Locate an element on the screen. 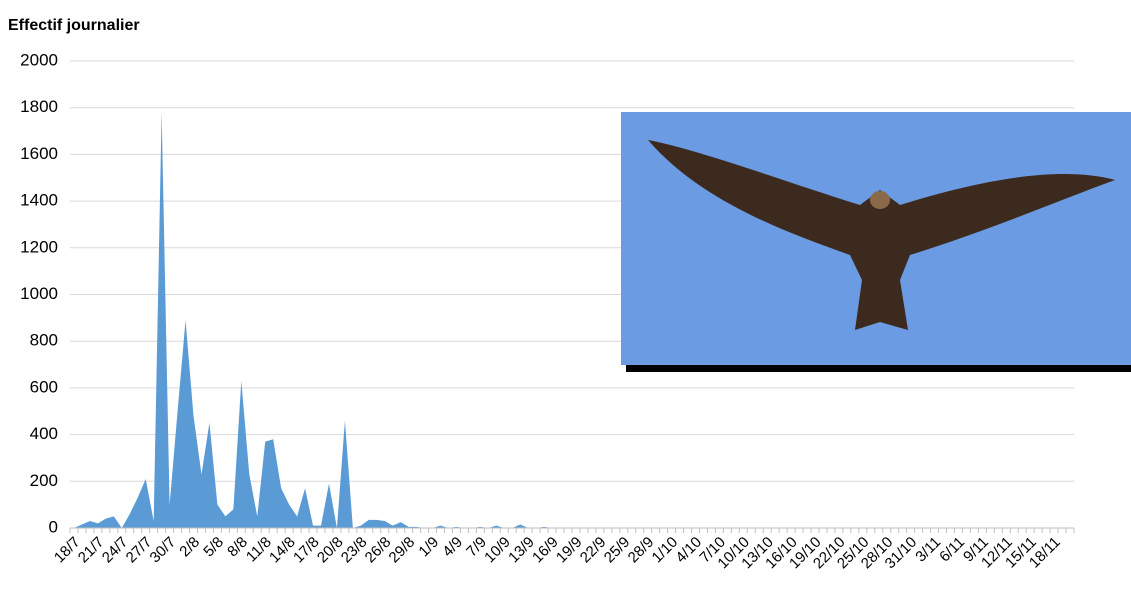  y-tick-label: 400 is located at coordinates (44, 433).